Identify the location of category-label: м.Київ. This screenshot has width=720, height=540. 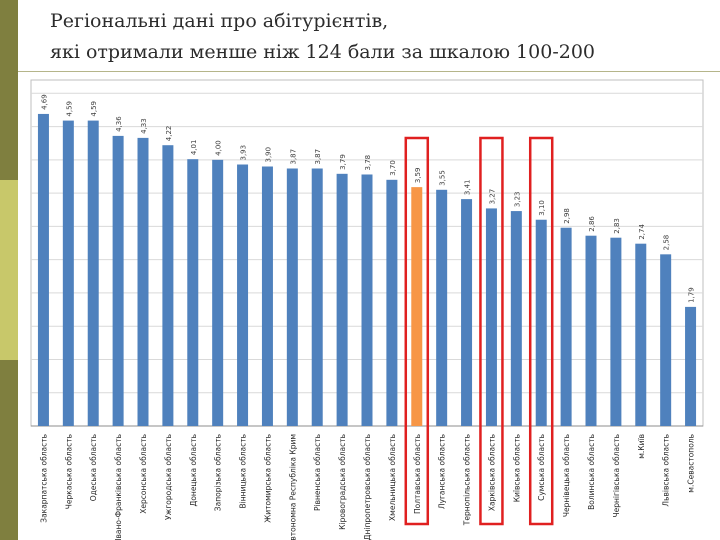
(641, 446).